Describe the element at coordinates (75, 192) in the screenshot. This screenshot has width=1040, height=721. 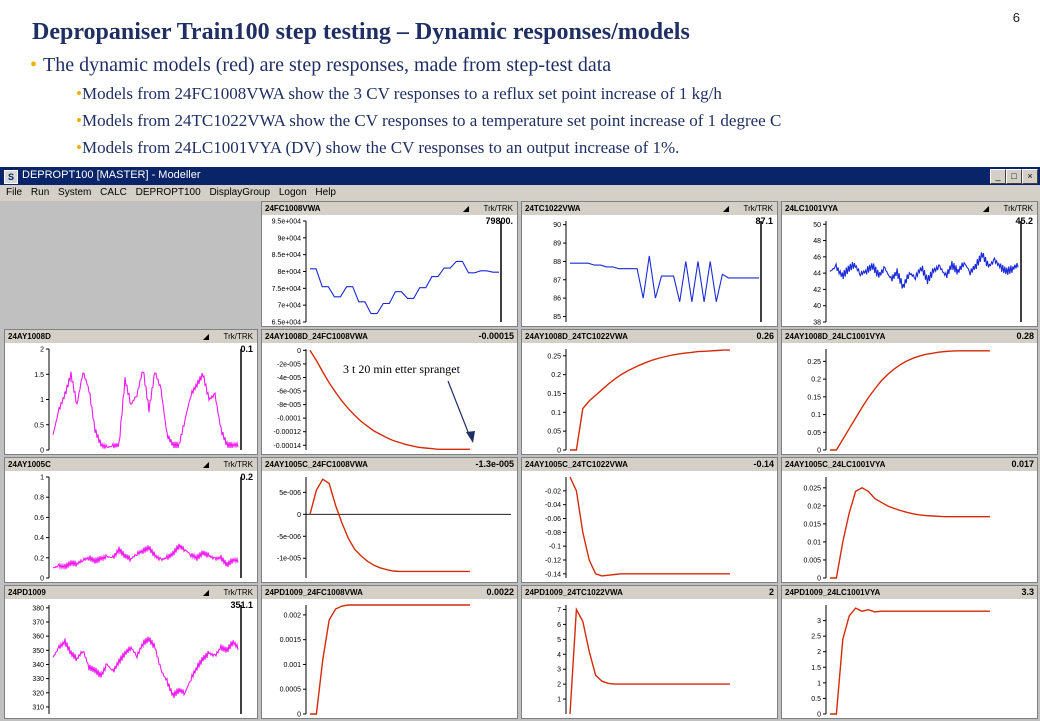
I see `menu-system: System` at that location.